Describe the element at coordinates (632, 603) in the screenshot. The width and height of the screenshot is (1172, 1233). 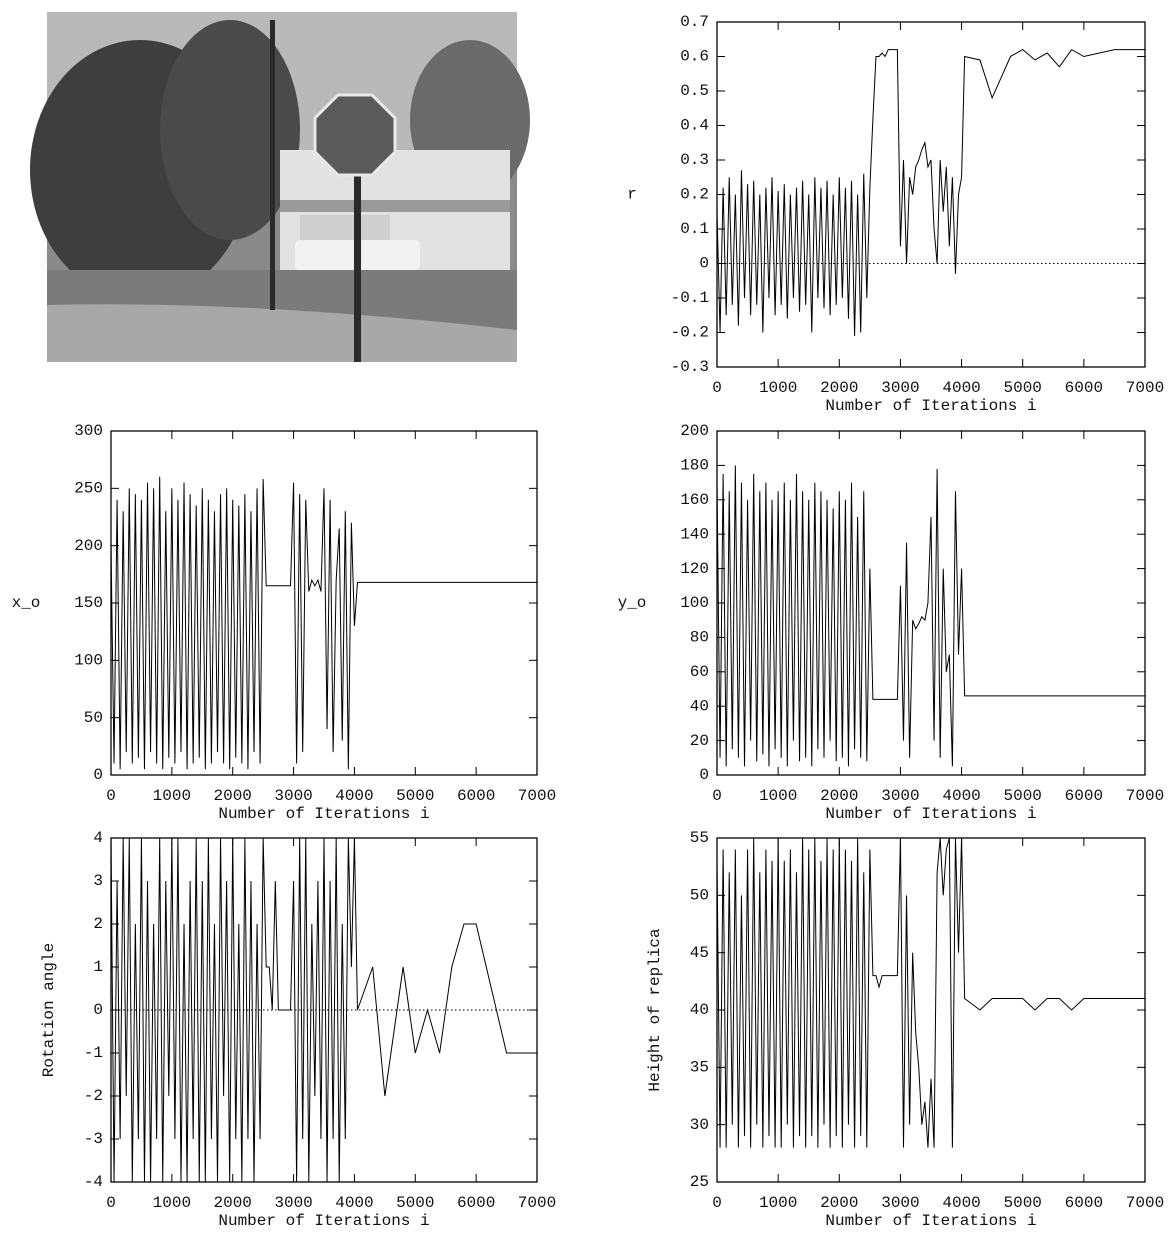
I see `y-axis-label: y_o` at that location.